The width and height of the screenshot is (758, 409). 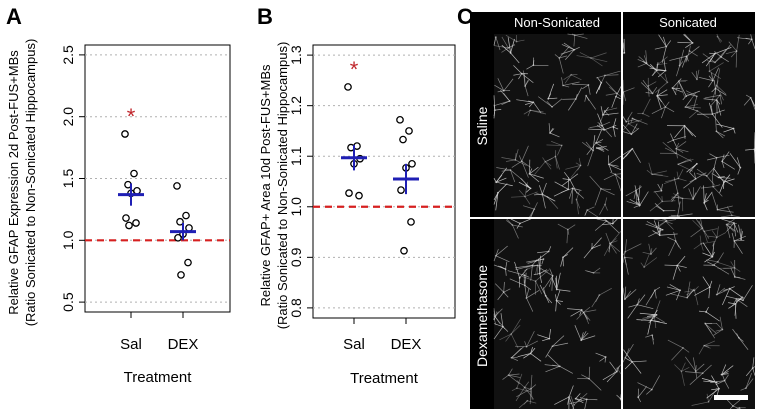 What do you see at coordinates (731, 397) in the screenshot?
I see `scale-bar` at bounding box center [731, 397].